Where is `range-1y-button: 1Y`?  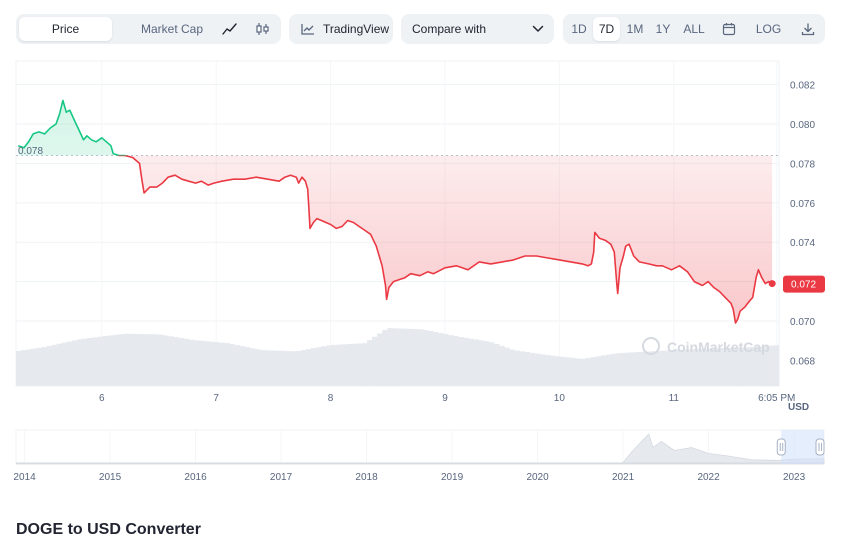
range-1y-button: 1Y is located at coordinates (663, 29).